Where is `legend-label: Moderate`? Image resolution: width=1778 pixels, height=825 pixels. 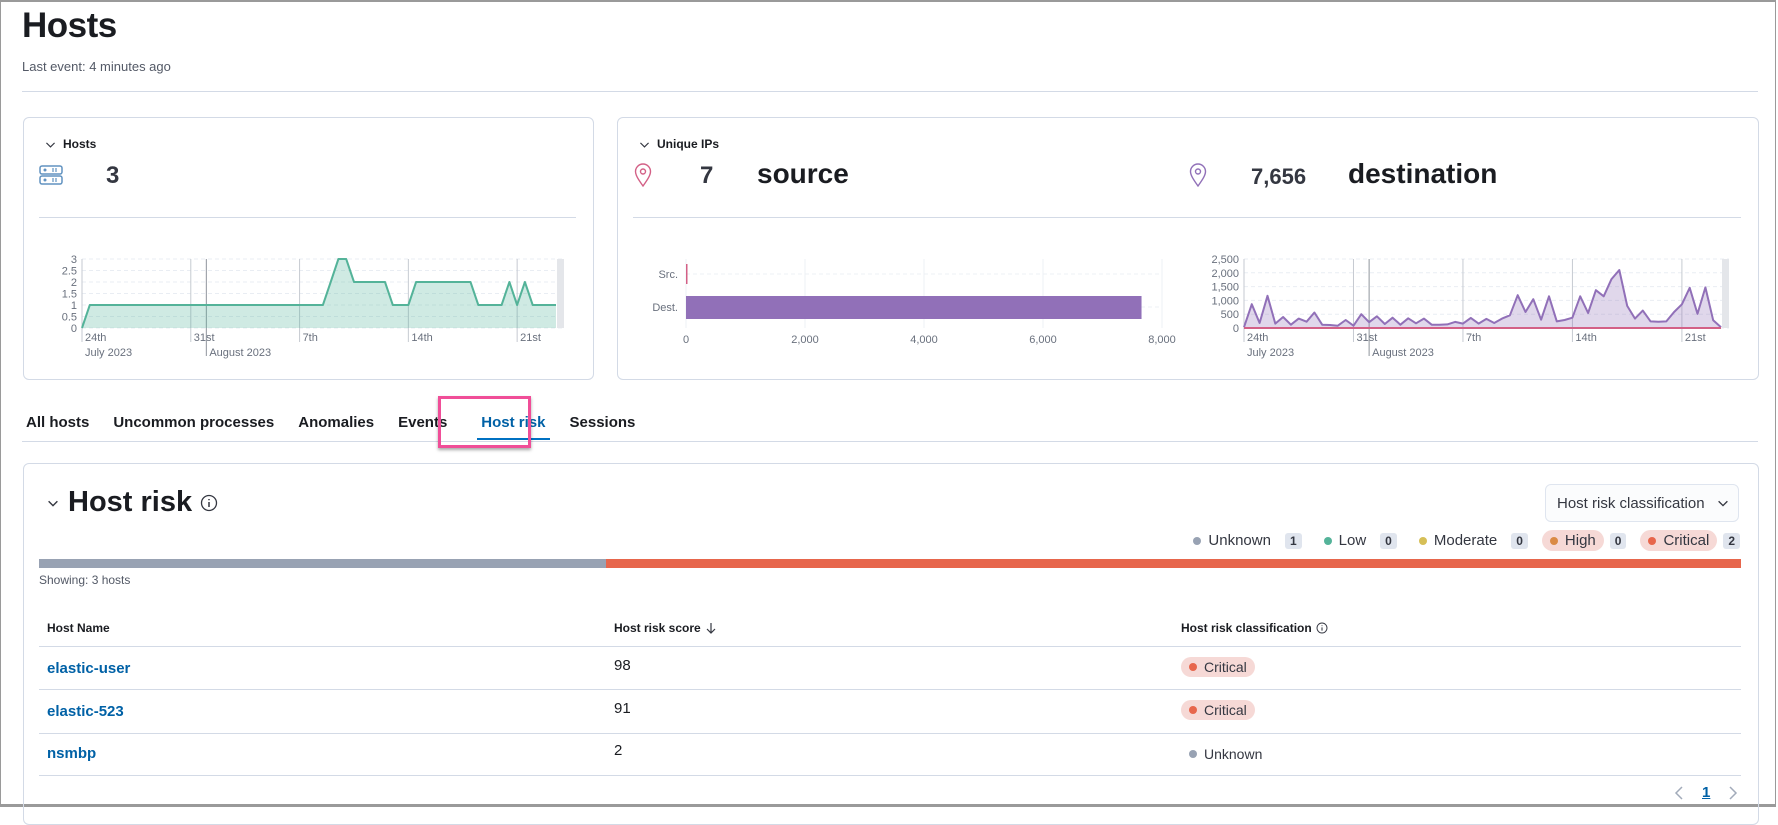
legend-label: Moderate is located at coordinates (1465, 540).